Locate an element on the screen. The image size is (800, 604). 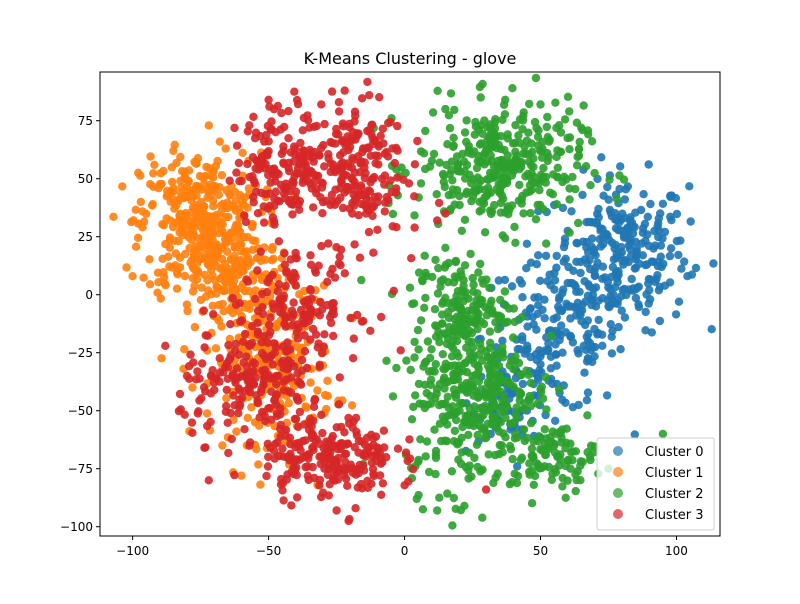
x-axis: −100 −50 0 50 100 is located at coordinates (402, 547).